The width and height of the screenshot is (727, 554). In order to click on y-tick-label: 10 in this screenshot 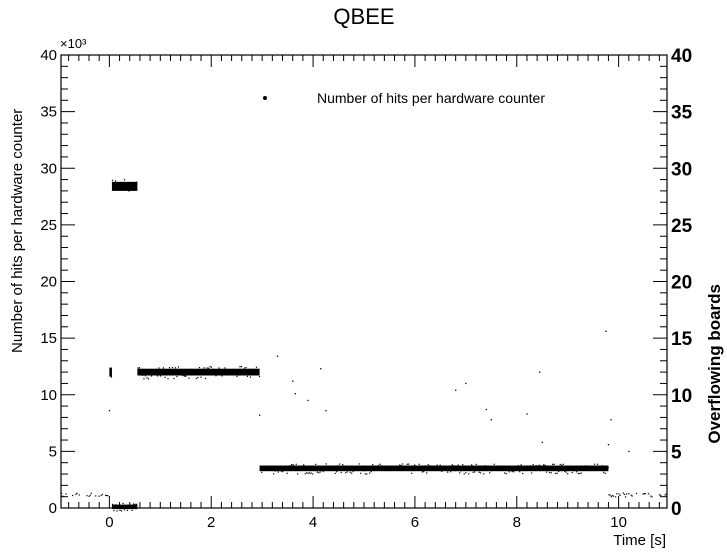, I will do `click(48, 395)`.